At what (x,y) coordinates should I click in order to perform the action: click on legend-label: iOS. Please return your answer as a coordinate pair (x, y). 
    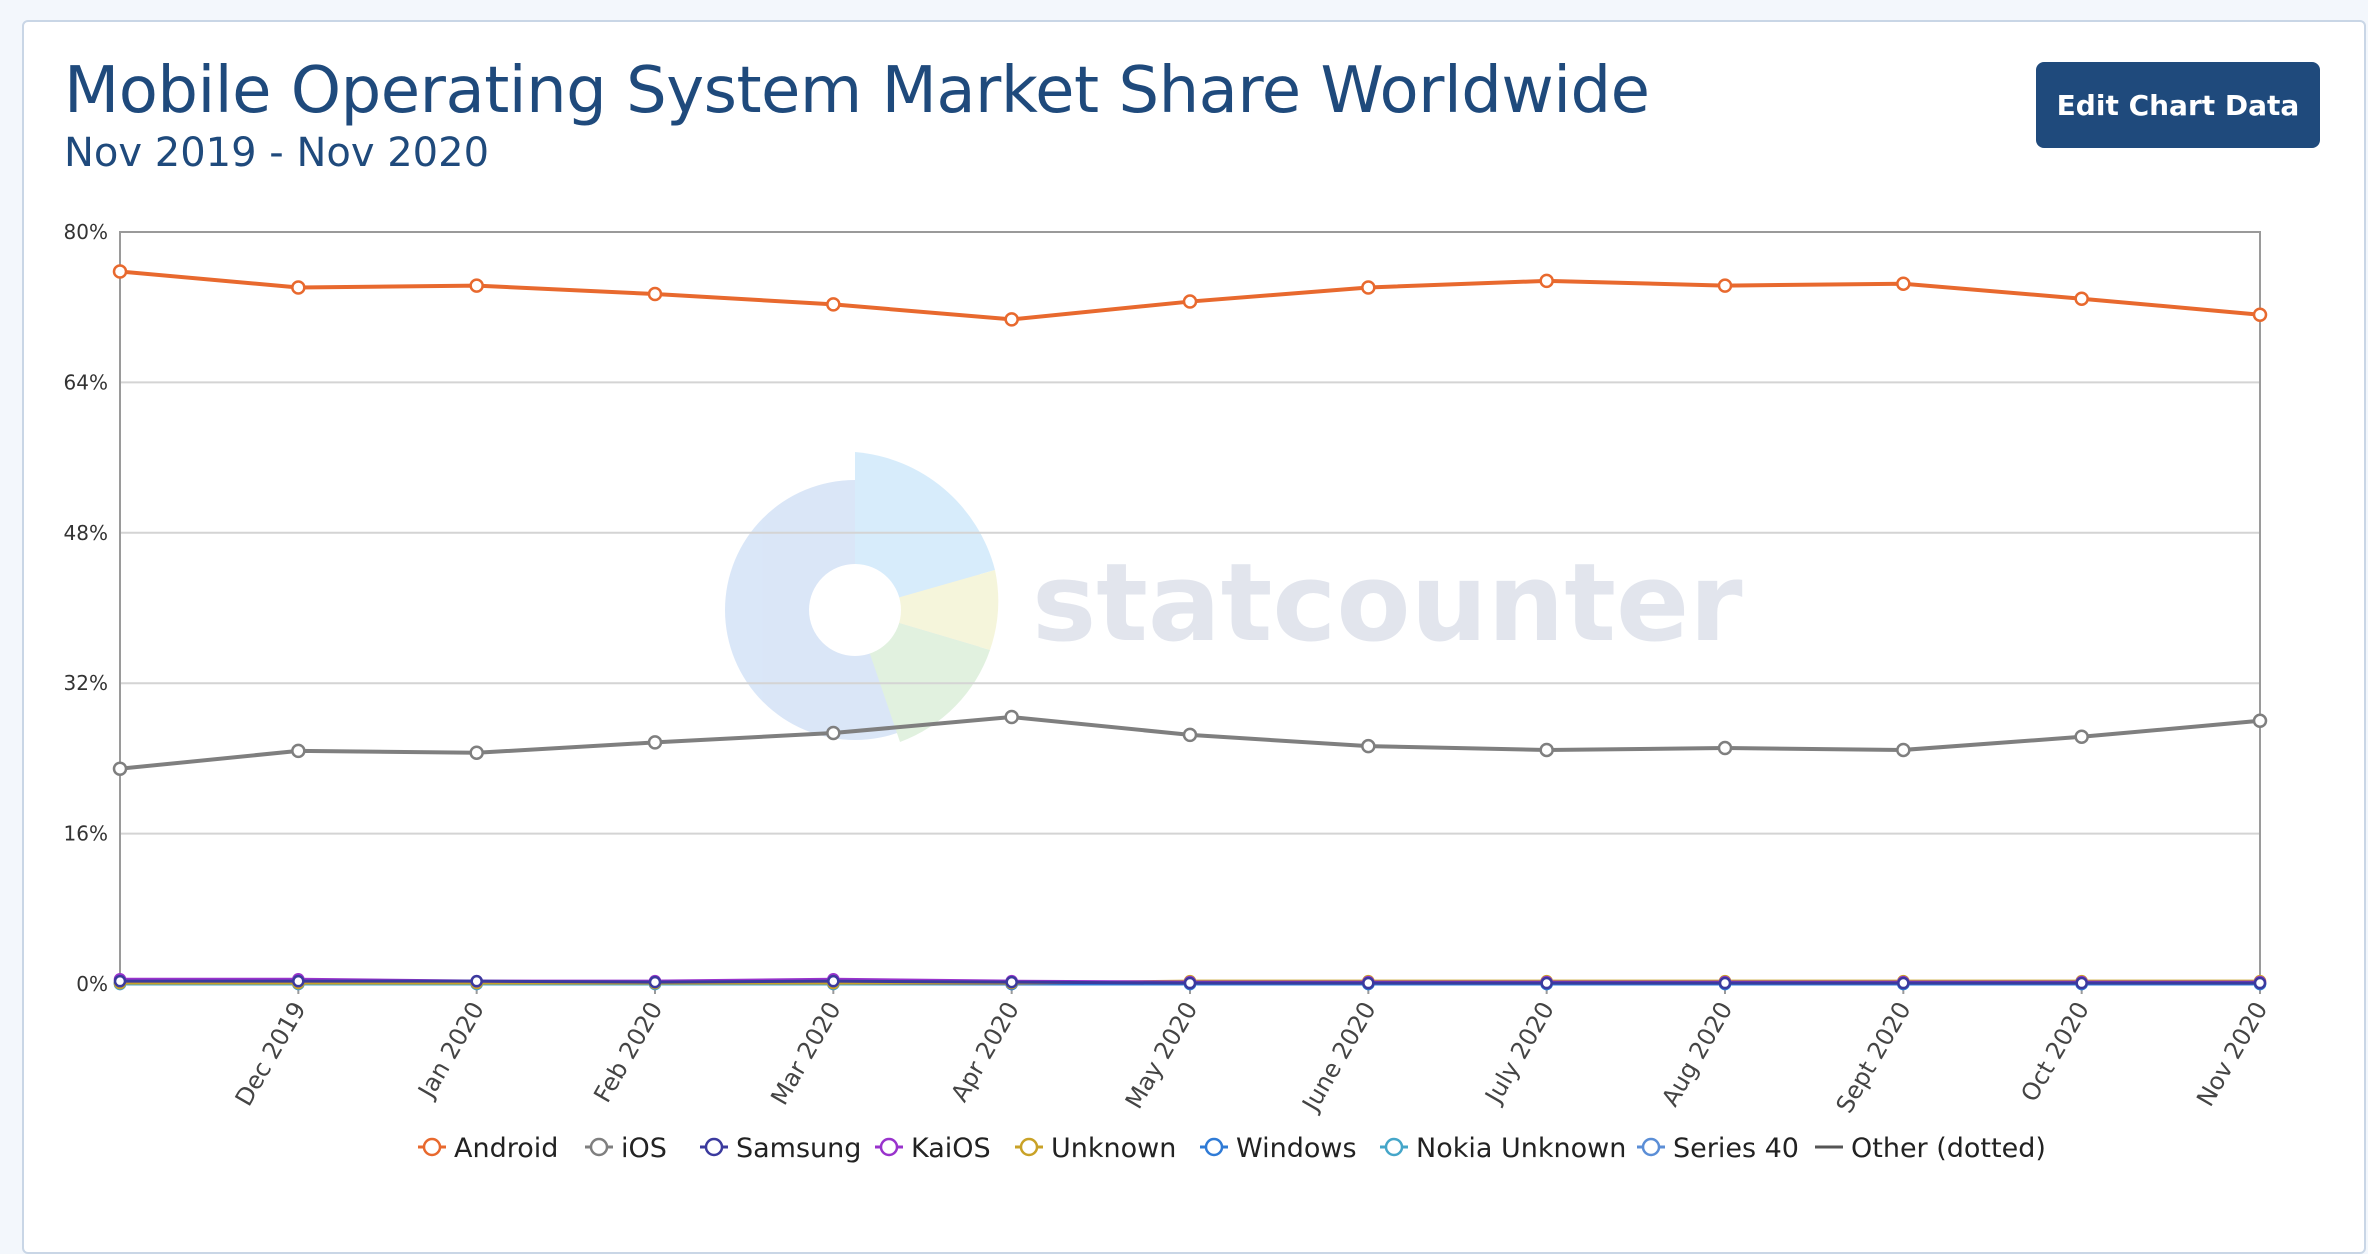
    Looking at the image, I should click on (644, 1148).